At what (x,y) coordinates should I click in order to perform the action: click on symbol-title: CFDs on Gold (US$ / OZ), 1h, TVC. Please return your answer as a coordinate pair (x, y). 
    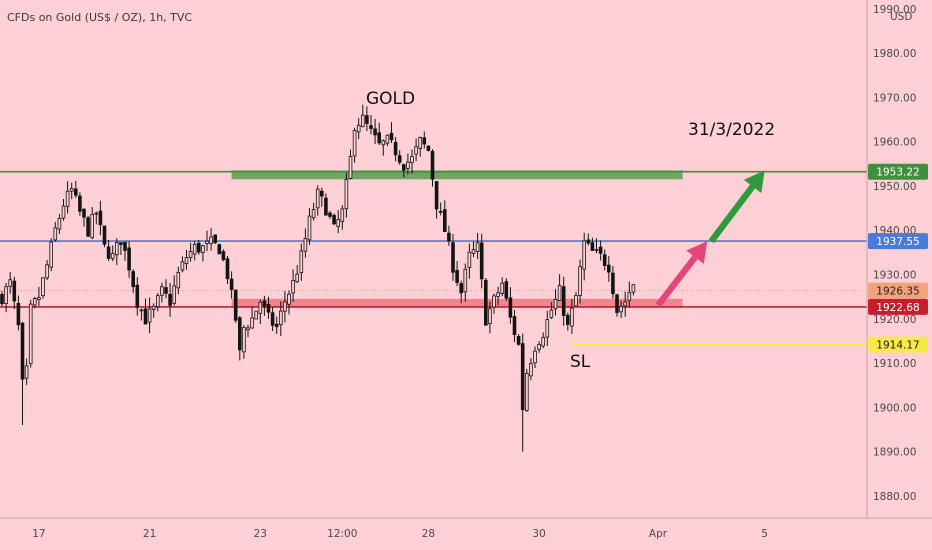
    Looking at the image, I should click on (99, 17).